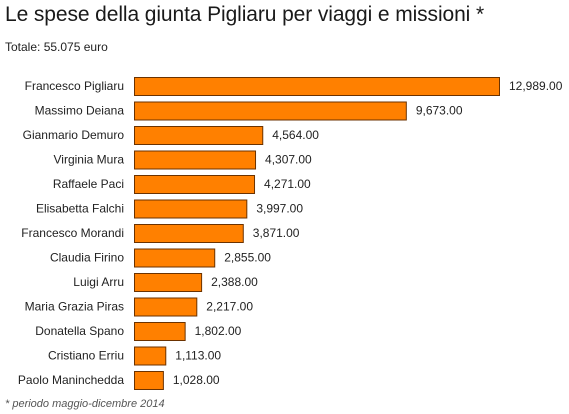 The width and height of the screenshot is (569, 414). Describe the element at coordinates (80, 111) in the screenshot. I see `category-label: Massimo Deiana` at that location.